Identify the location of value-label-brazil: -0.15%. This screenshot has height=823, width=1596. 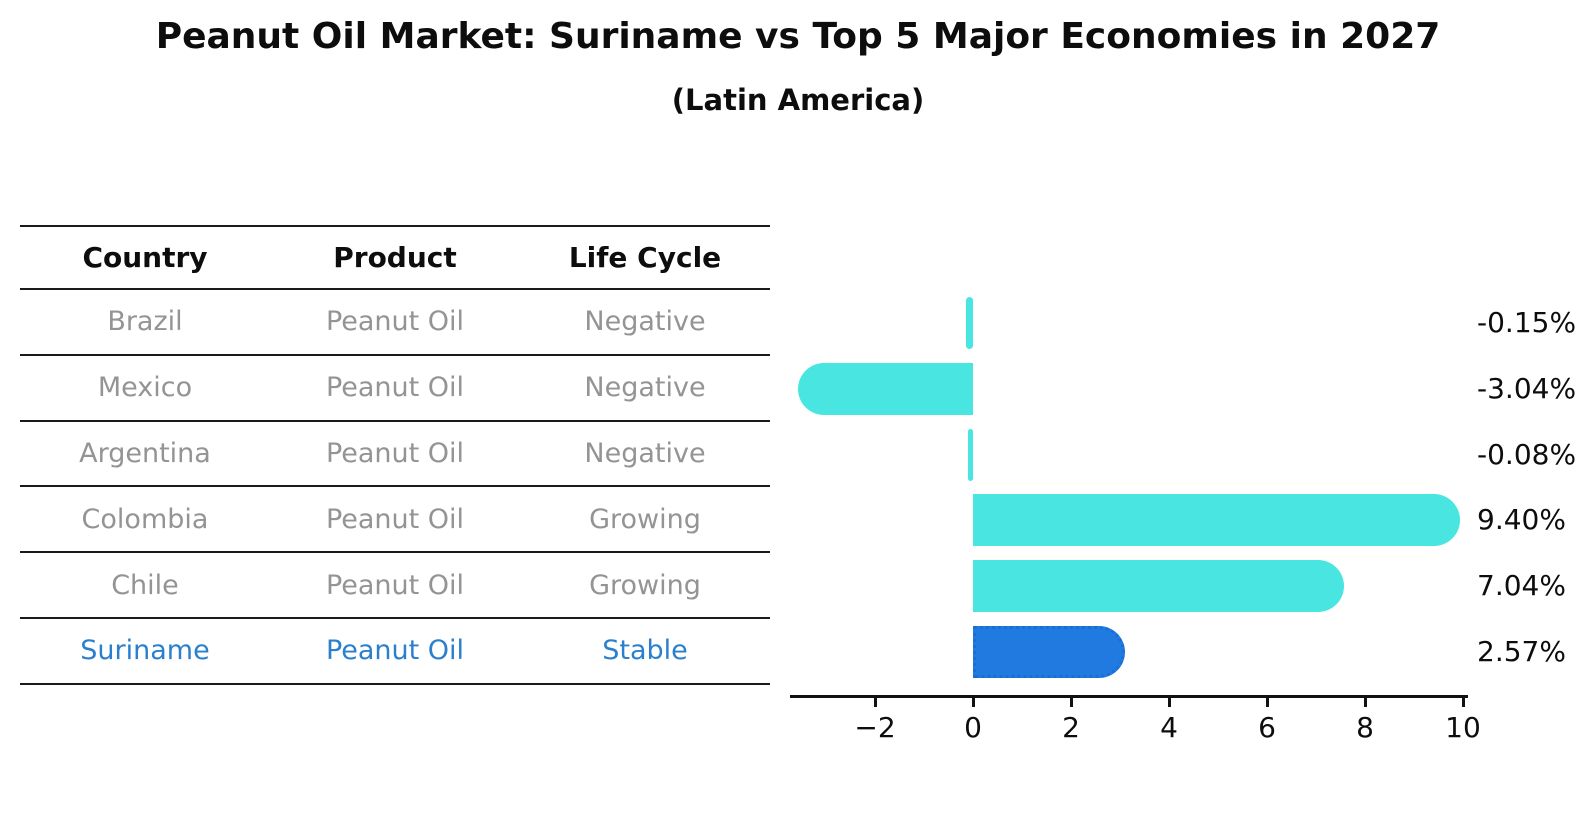
(1527, 322).